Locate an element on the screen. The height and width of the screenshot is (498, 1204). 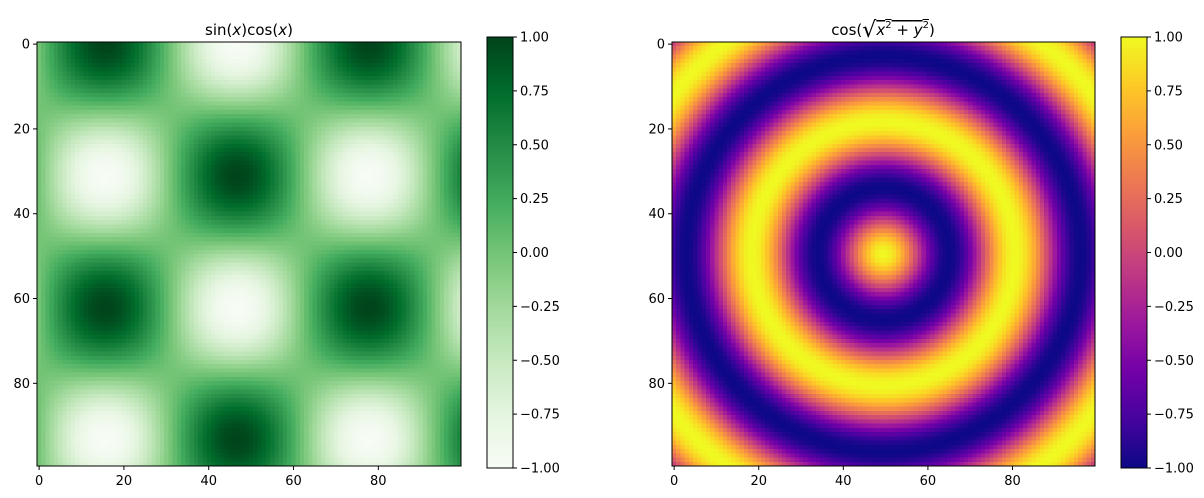
sqrt-sign: √ is located at coordinates (869, 30).